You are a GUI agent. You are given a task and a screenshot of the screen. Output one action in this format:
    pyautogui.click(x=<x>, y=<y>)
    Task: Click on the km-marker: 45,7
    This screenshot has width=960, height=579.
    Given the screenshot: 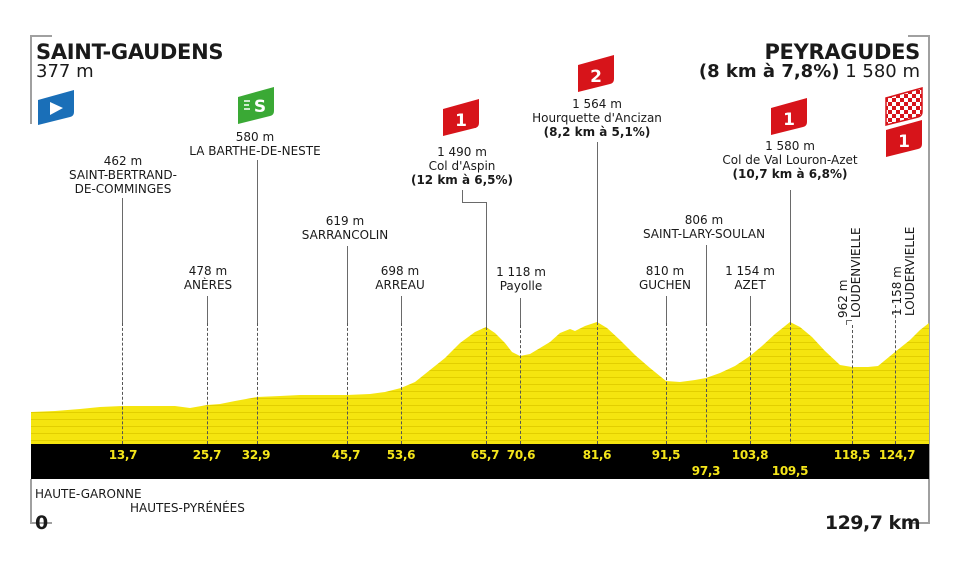 What is the action you would take?
    pyautogui.click(x=346, y=455)
    